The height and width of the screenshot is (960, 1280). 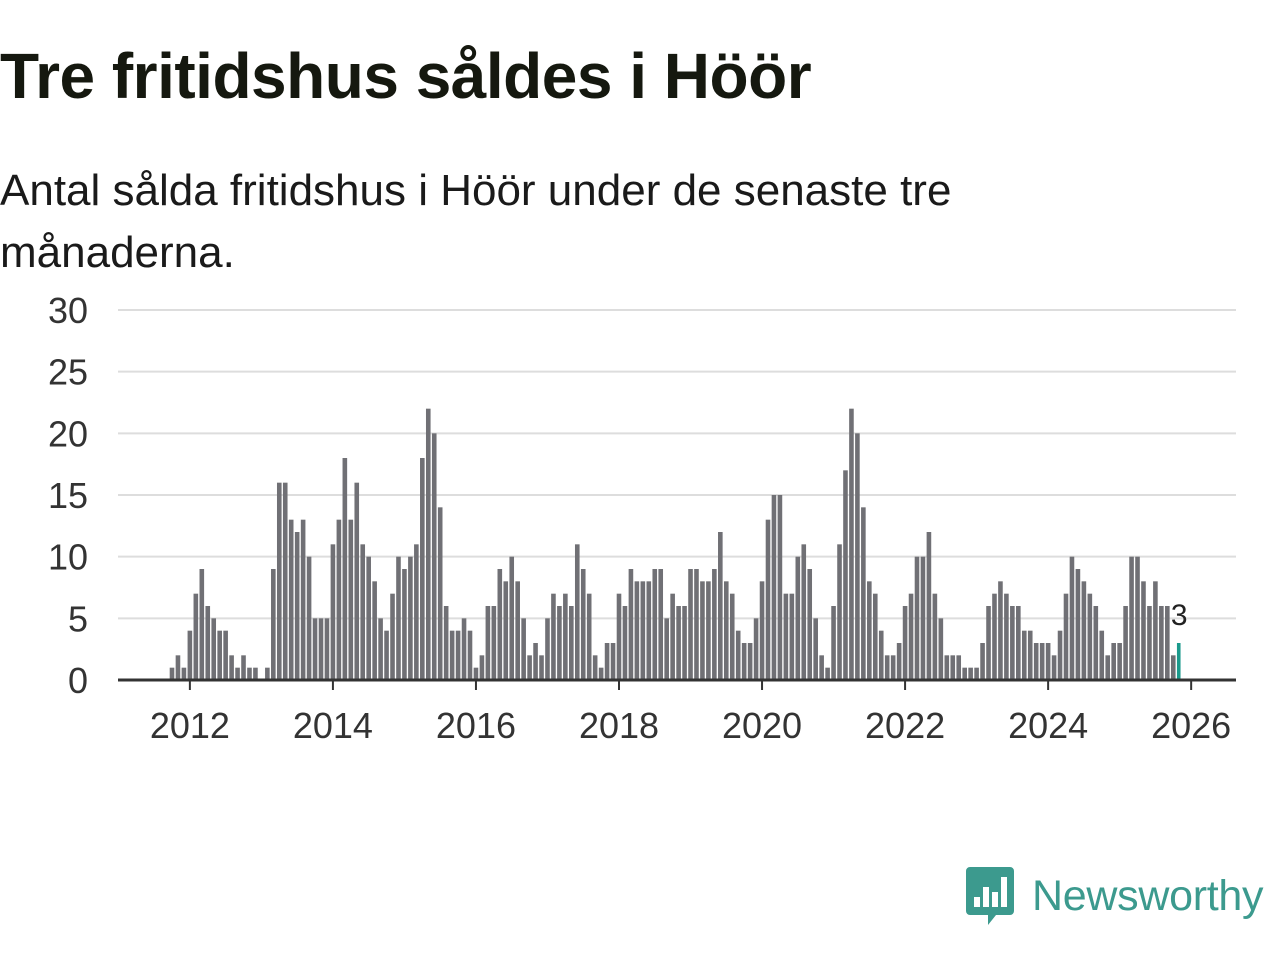 I want to click on newsworthy-logo: Newsworthy, so click(x=1113, y=896).